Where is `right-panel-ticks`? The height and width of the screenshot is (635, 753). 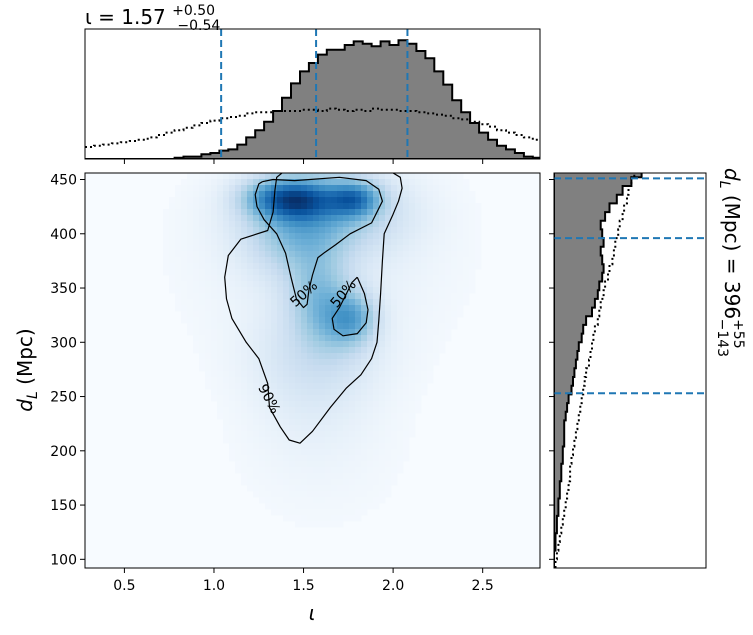
right-panel-ticks is located at coordinates (551, 369).